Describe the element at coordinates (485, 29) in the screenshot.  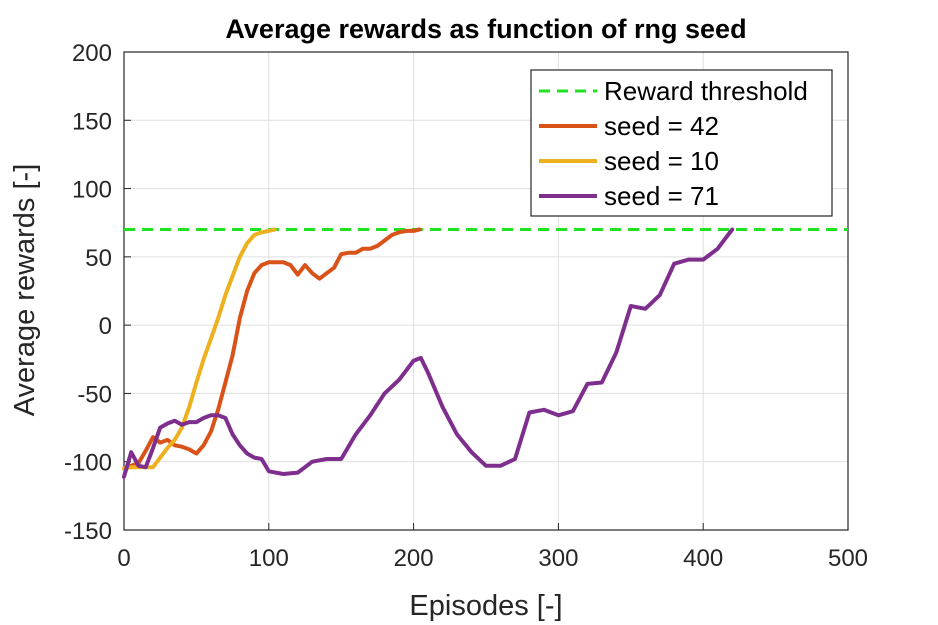
I see `chart-title: Average rewards as function of rng seed` at that location.